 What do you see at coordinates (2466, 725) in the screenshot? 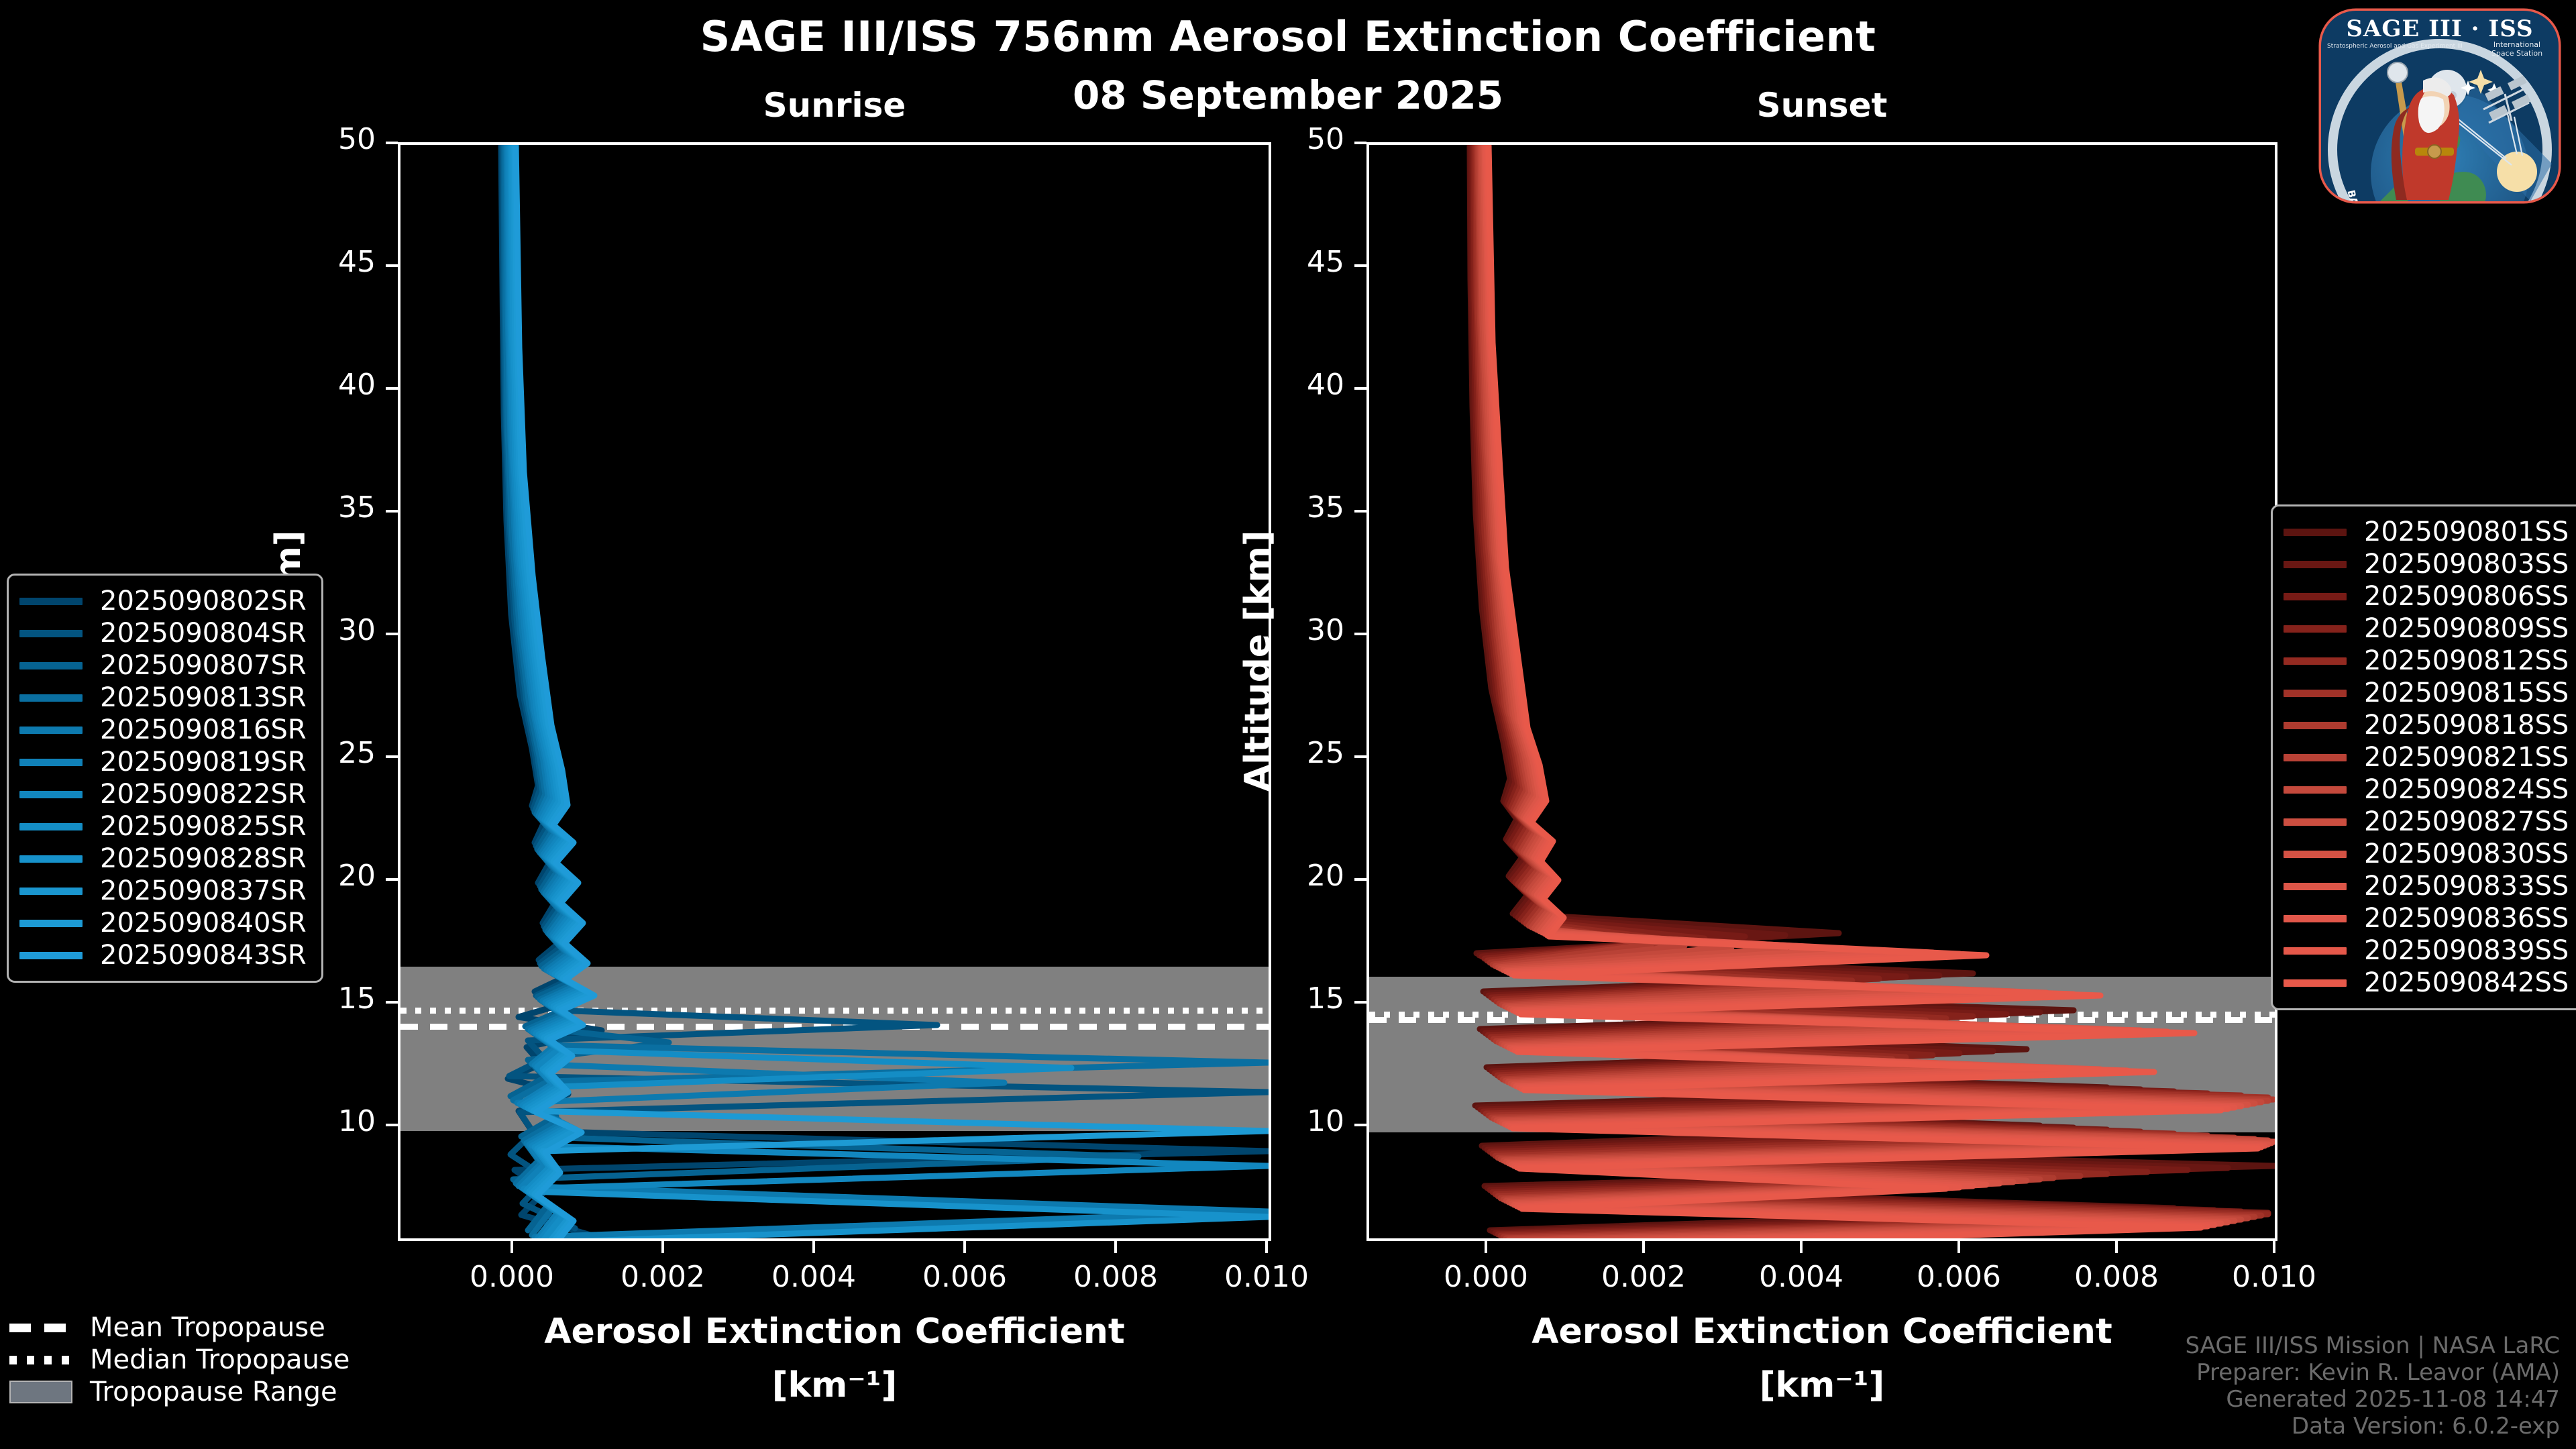
I see `legend-item-label: 2025090818SS` at bounding box center [2466, 725].